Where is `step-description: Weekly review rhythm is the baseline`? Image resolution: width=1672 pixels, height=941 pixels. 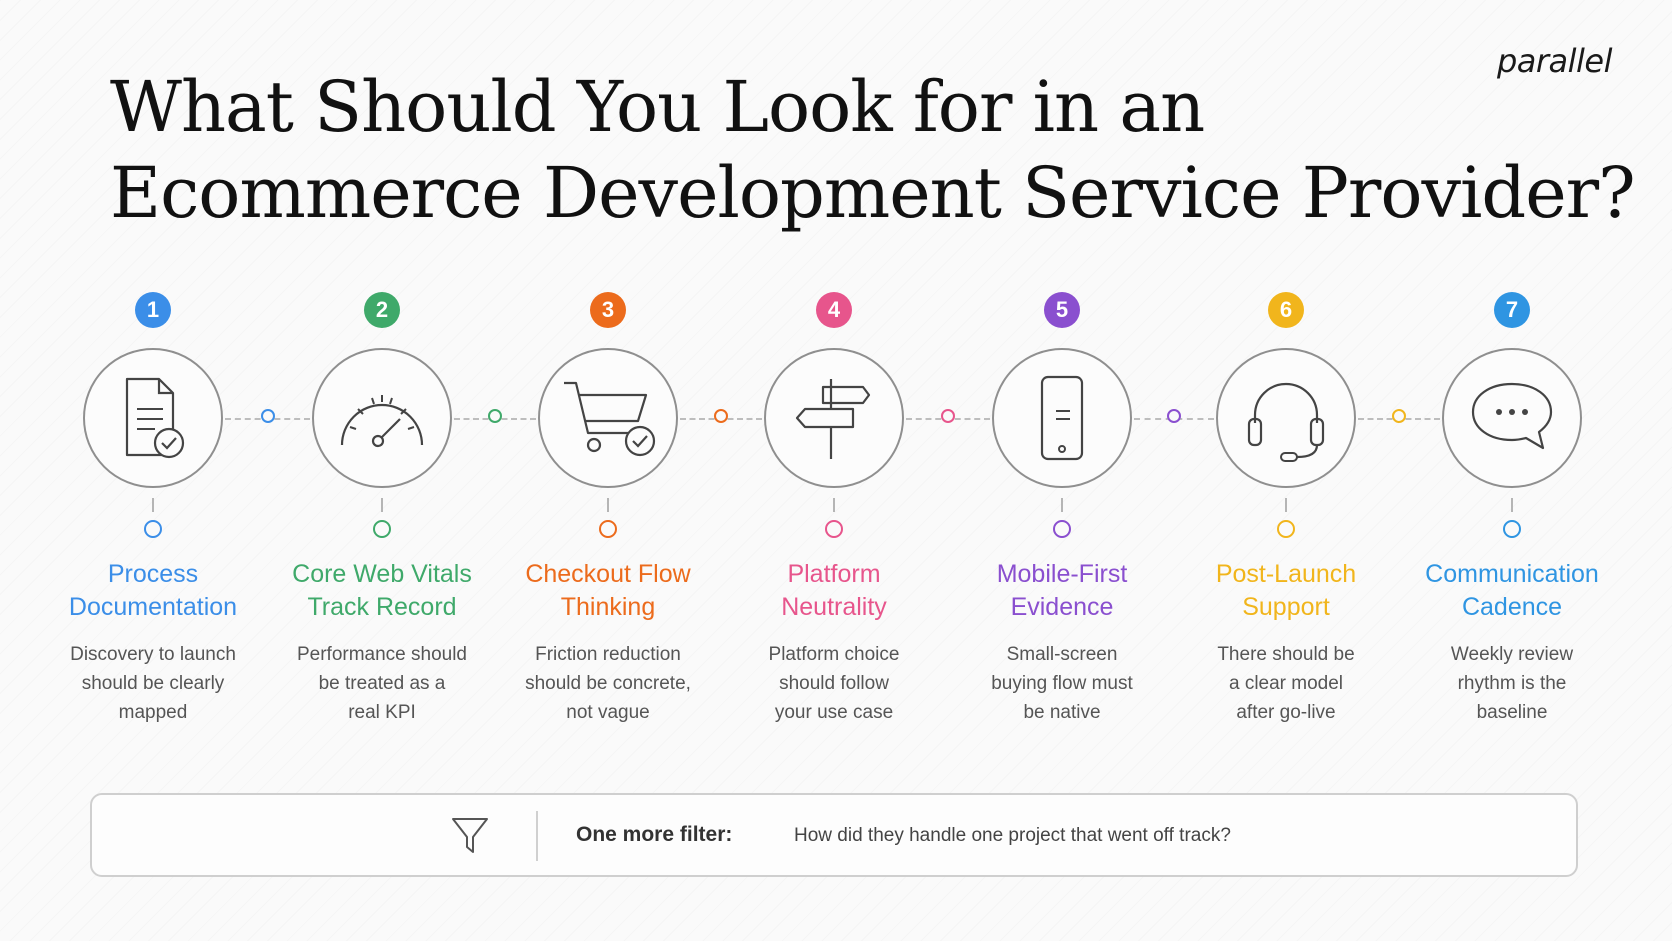
step-description: Weekly review rhythm is the baseline is located at coordinates (1512, 683).